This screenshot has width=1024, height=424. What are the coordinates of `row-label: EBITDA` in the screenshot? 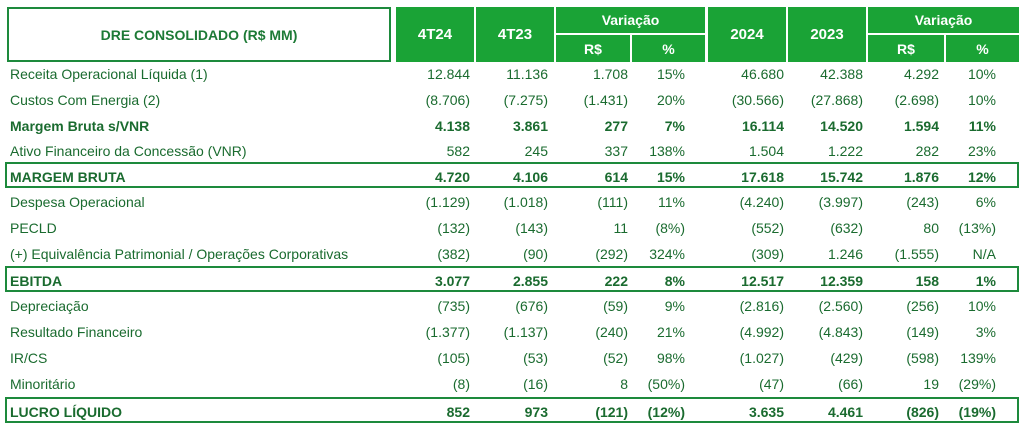 It's located at (36, 281).